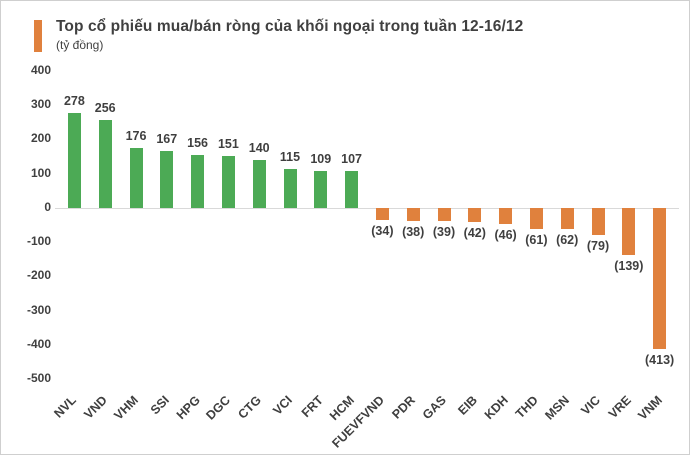  What do you see at coordinates (136, 135) in the screenshot?
I see `bar-value-label: 176` at bounding box center [136, 135].